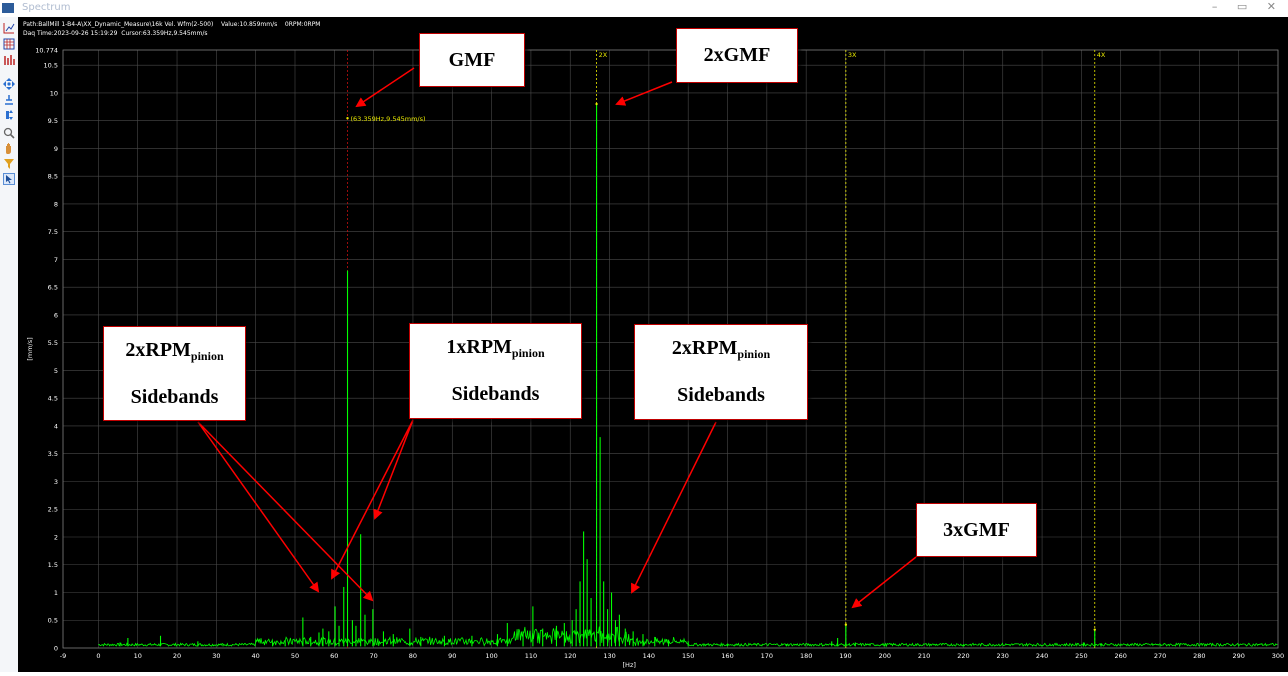 This screenshot has height=676, width=1288. Describe the element at coordinates (479, 347) in the screenshot. I see `mid-sideband-main: 1xRPM` at that location.